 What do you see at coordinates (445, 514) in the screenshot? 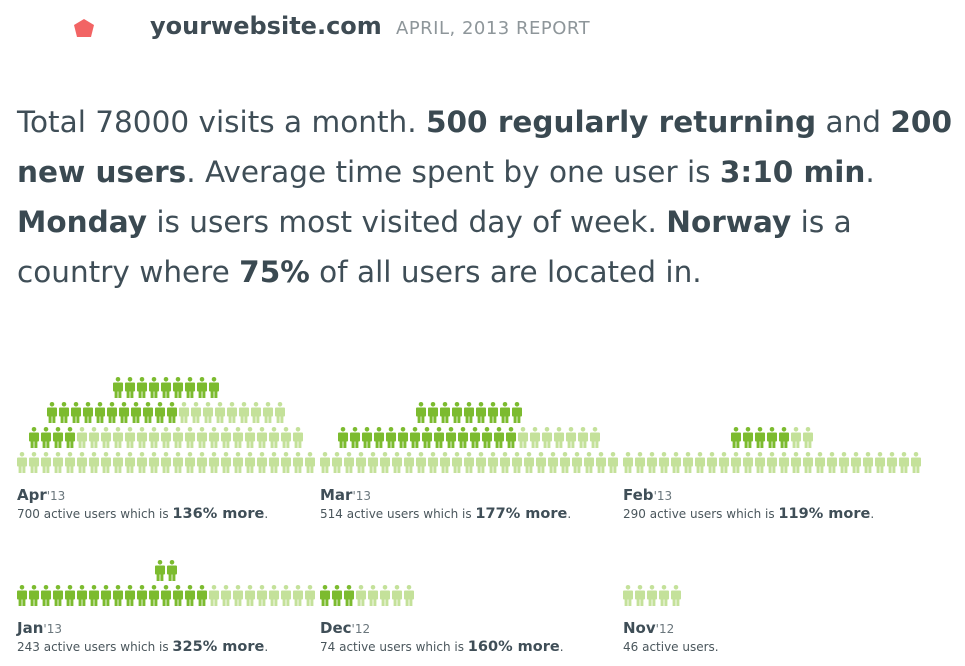
I see `month-description: 514 active users which is 177% more.` at bounding box center [445, 514].